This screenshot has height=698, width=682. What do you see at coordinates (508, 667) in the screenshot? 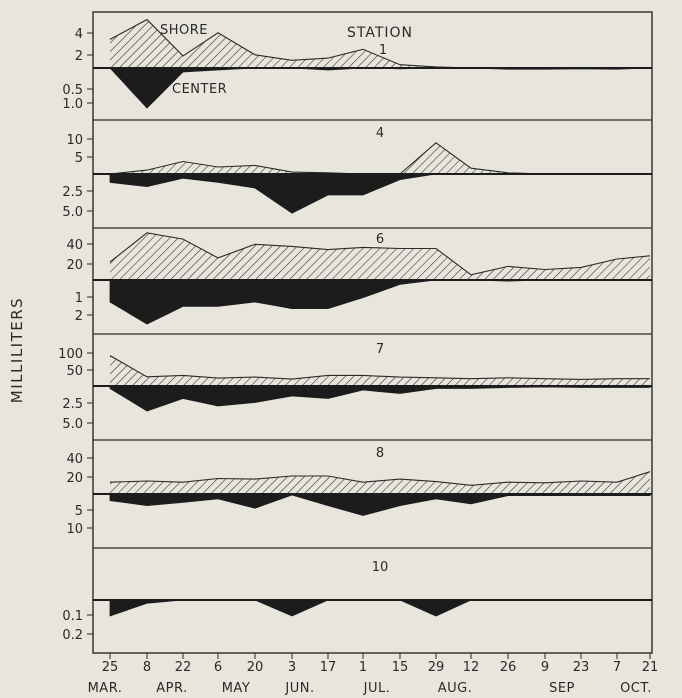
I see `x-tick-label: 26` at bounding box center [508, 667].